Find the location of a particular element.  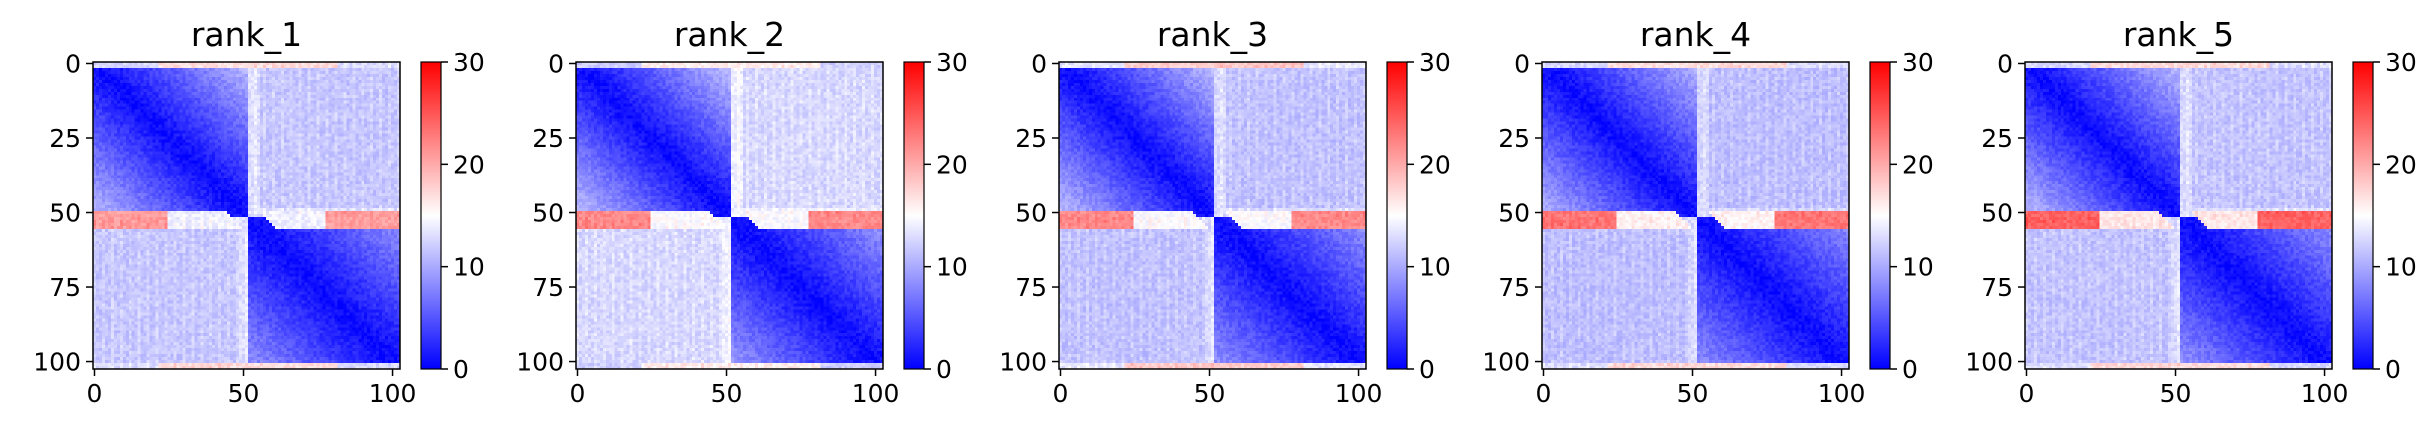

panel-title: rank_5 is located at coordinates (2178, 34).